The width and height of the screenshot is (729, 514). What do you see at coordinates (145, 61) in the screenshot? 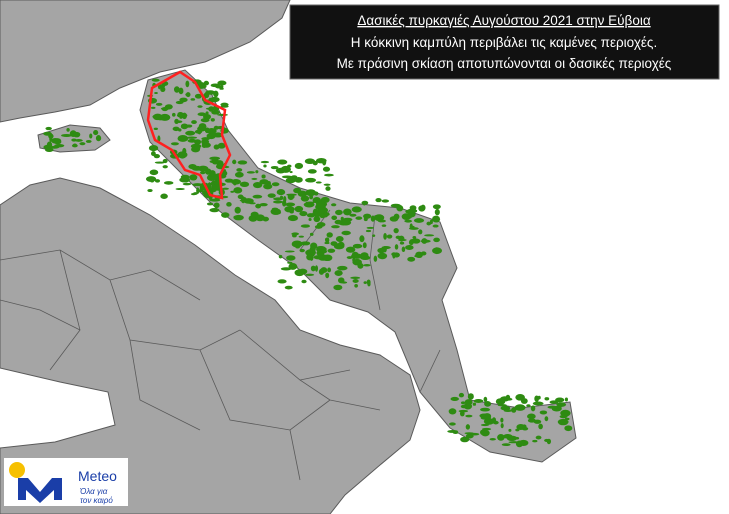
I see `northern-mainland` at bounding box center [145, 61].